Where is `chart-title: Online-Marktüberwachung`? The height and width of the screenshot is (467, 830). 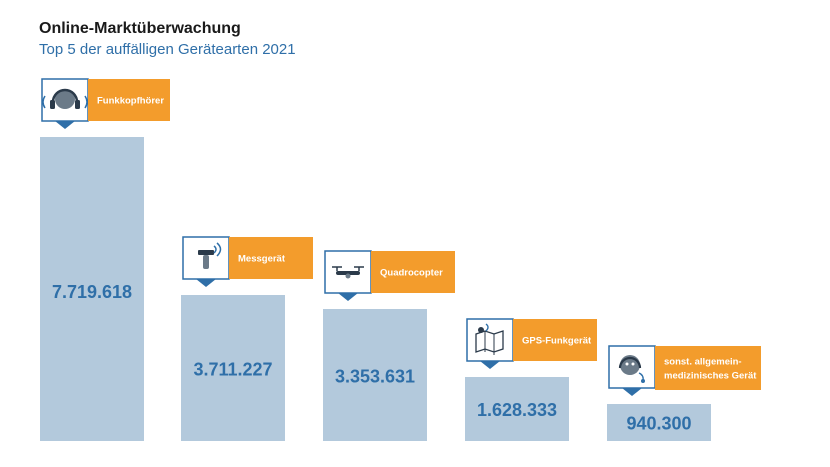
chart-title: Online-Marktüberwachung is located at coordinates (140, 28).